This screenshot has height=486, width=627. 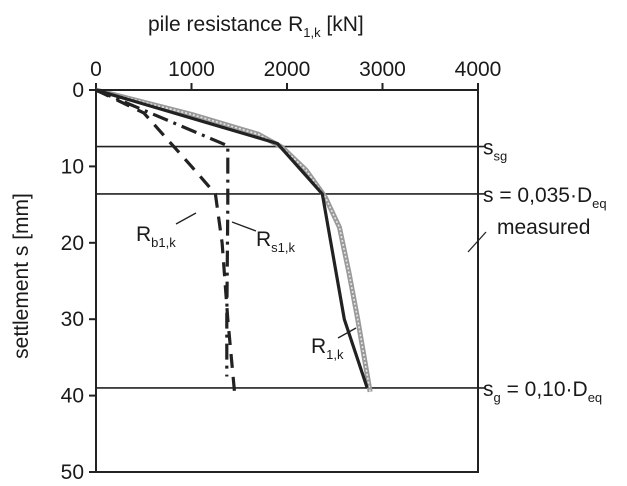 What do you see at coordinates (599, 203) in the screenshot?
I see `hline-label-sub: eq` at bounding box center [599, 203].